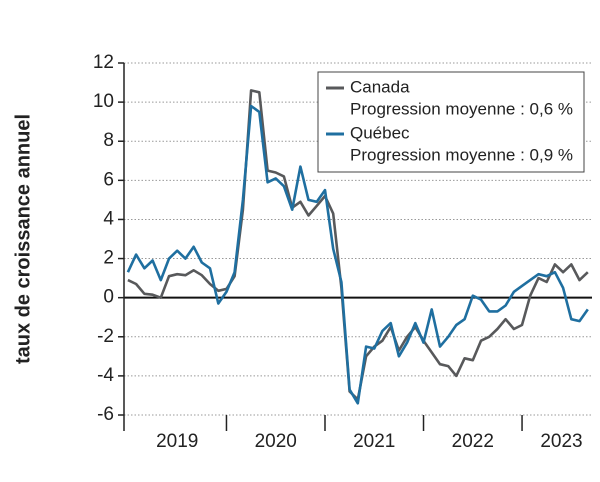 Image resolution: width=600 pixels, height=482 pixels. I want to click on y-tick-label: -2, so click(105, 336).